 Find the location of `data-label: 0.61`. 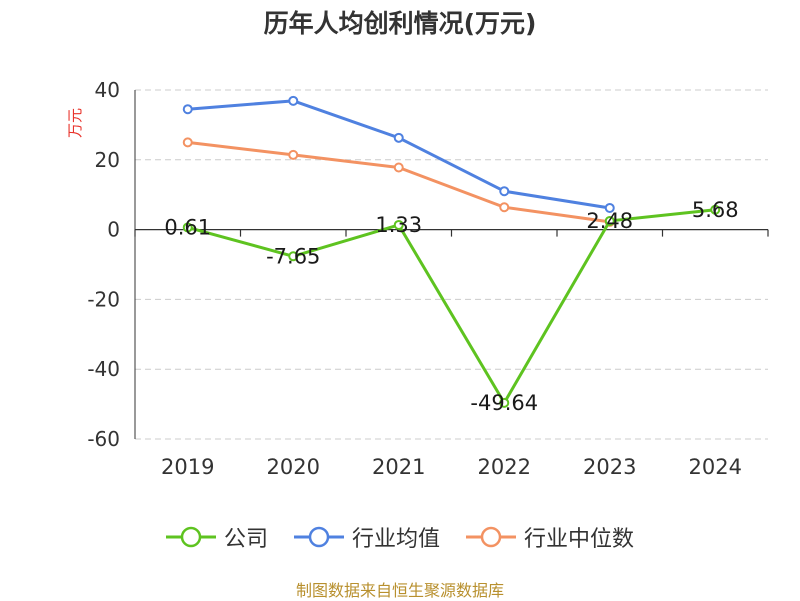

data-label: 0.61 is located at coordinates (187, 227).